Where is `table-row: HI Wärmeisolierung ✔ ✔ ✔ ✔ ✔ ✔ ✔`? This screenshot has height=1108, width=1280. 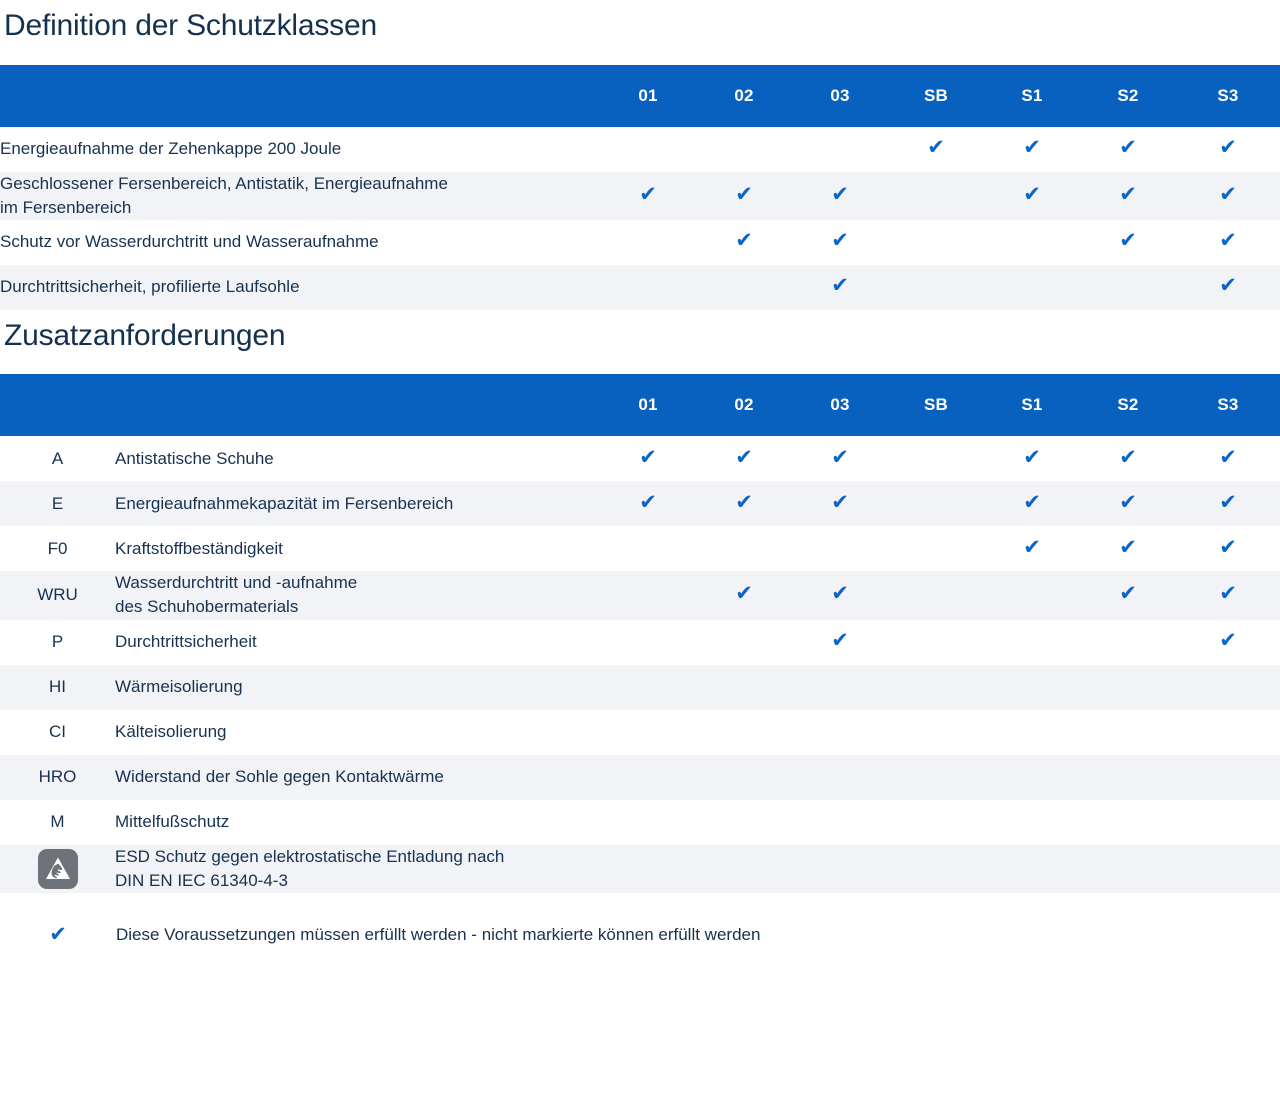 table-row: HI Wärmeisolierung ✔ ✔ ✔ ✔ ✔ ✔ ✔ is located at coordinates (640, 687).